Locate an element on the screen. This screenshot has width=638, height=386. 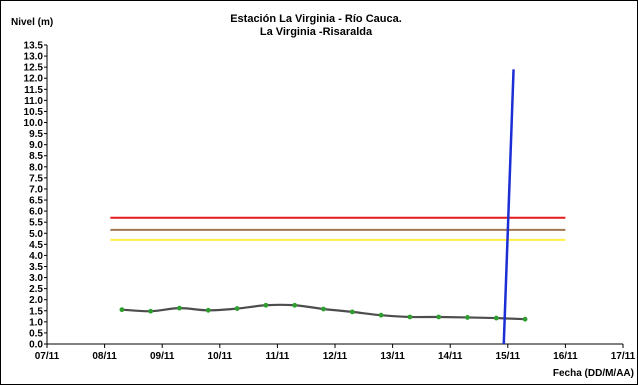
y-tick-label: 10.5 is located at coordinates (34, 112).